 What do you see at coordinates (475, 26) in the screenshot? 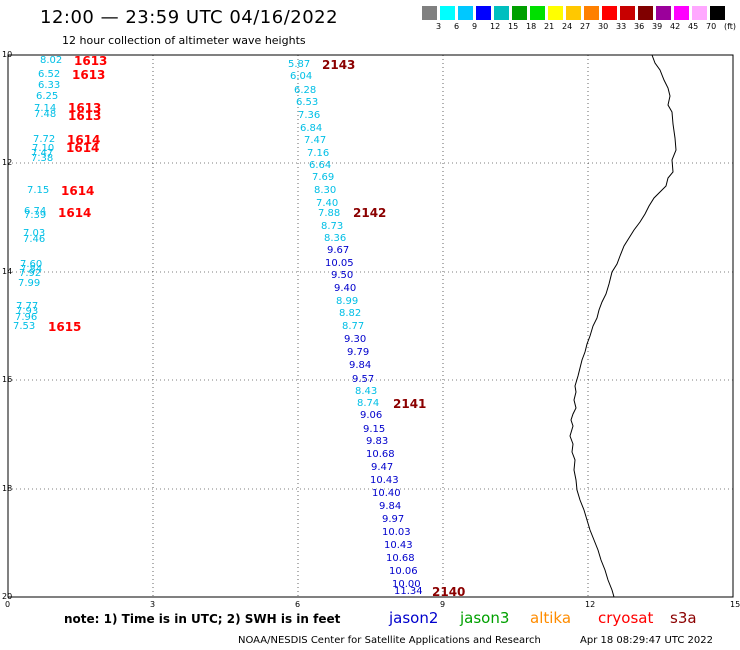
I see `color-tick-label: 9` at bounding box center [475, 26].